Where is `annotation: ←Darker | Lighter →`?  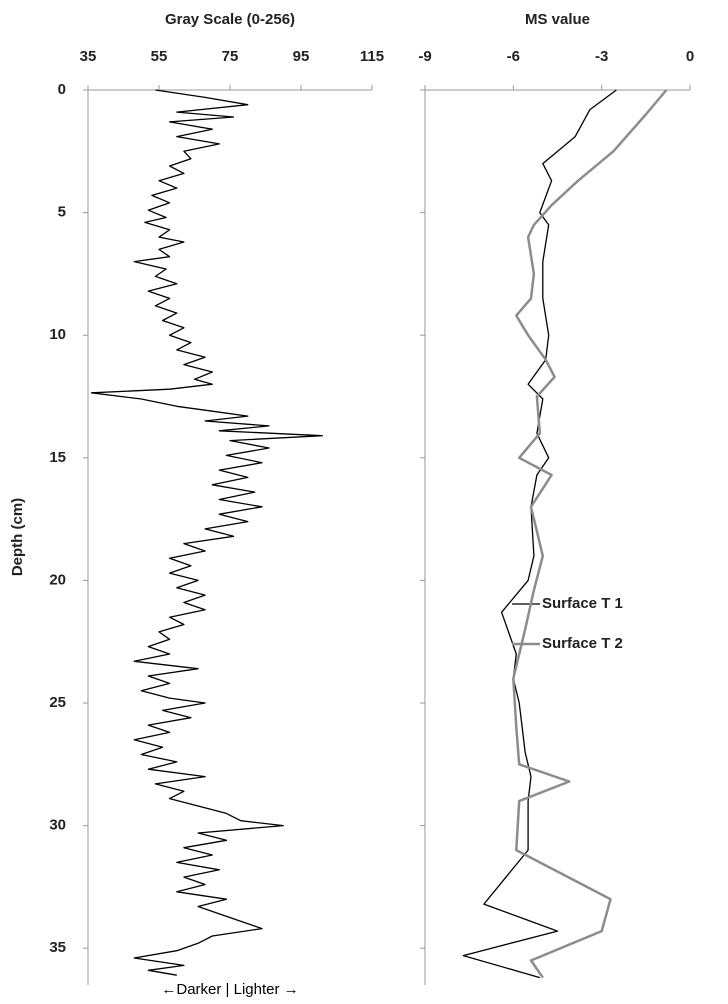 annotation: ←Darker | Lighter → is located at coordinates (229, 989).